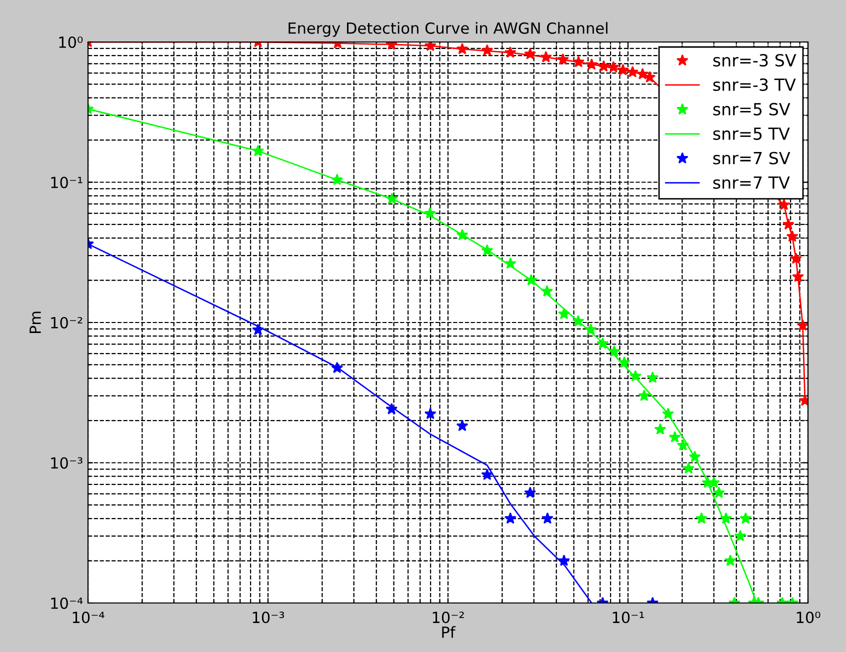  What do you see at coordinates (268, 618) in the screenshot?
I see `x-tick-label: 10⁻³` at bounding box center [268, 618].